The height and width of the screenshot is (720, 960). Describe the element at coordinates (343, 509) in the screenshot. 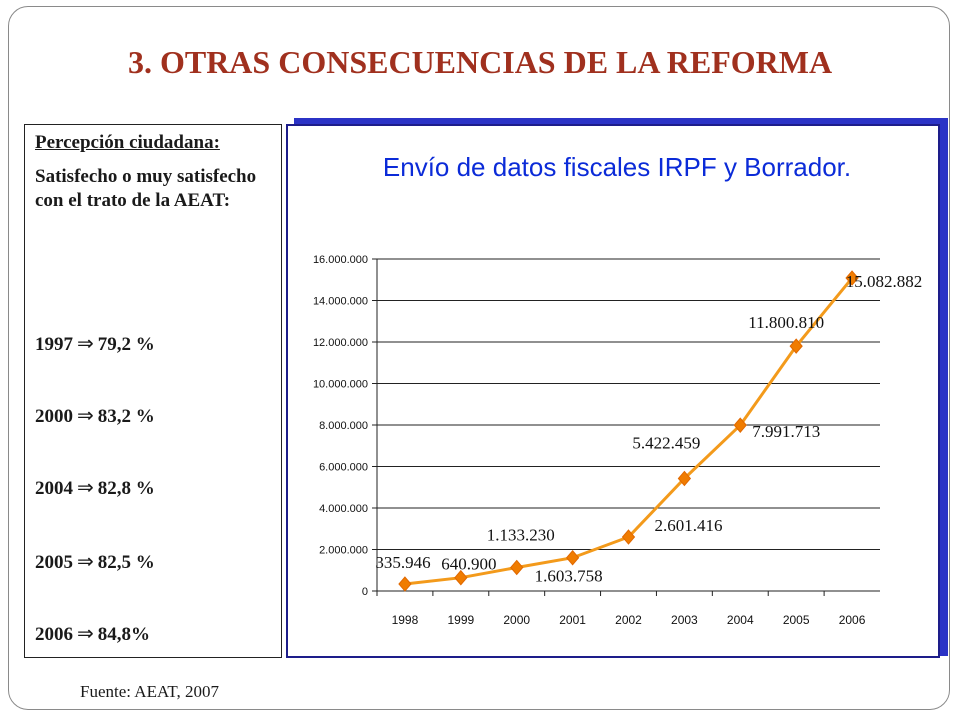

I see `y-tick-label: 4.000.000` at that location.